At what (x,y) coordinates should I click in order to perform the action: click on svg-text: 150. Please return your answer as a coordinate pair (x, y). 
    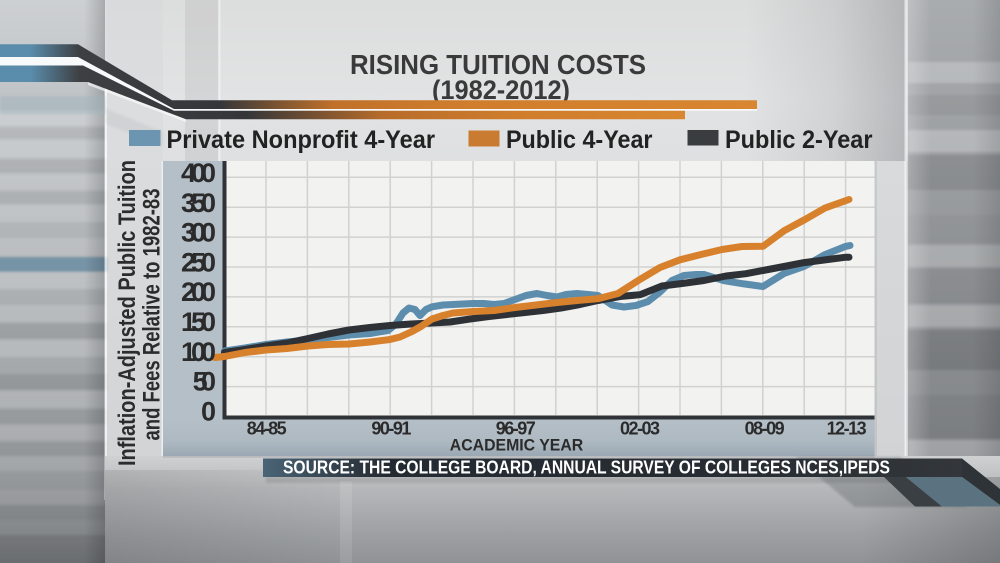
    Looking at the image, I should click on (198, 322).